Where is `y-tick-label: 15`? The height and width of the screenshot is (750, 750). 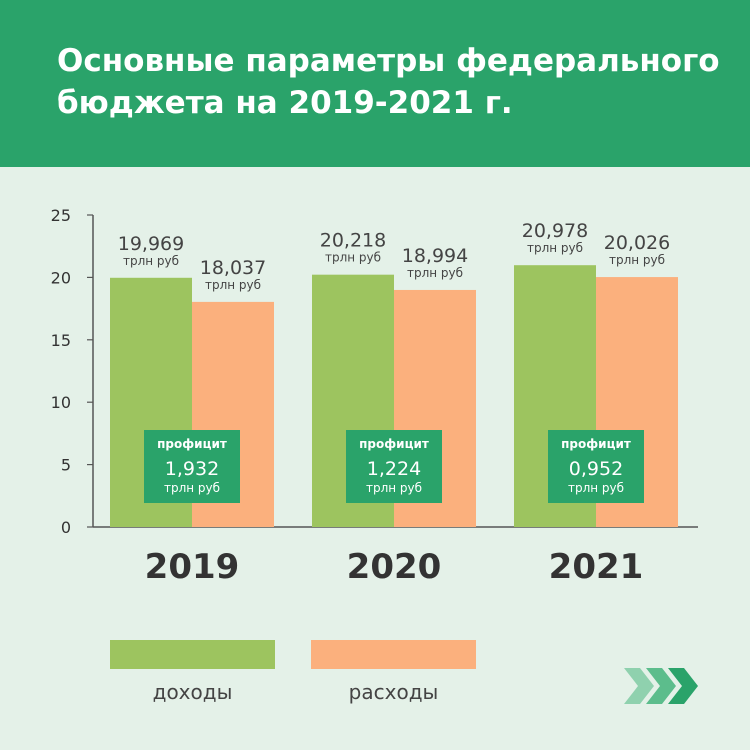 y-tick-label: 15 is located at coordinates (61, 340).